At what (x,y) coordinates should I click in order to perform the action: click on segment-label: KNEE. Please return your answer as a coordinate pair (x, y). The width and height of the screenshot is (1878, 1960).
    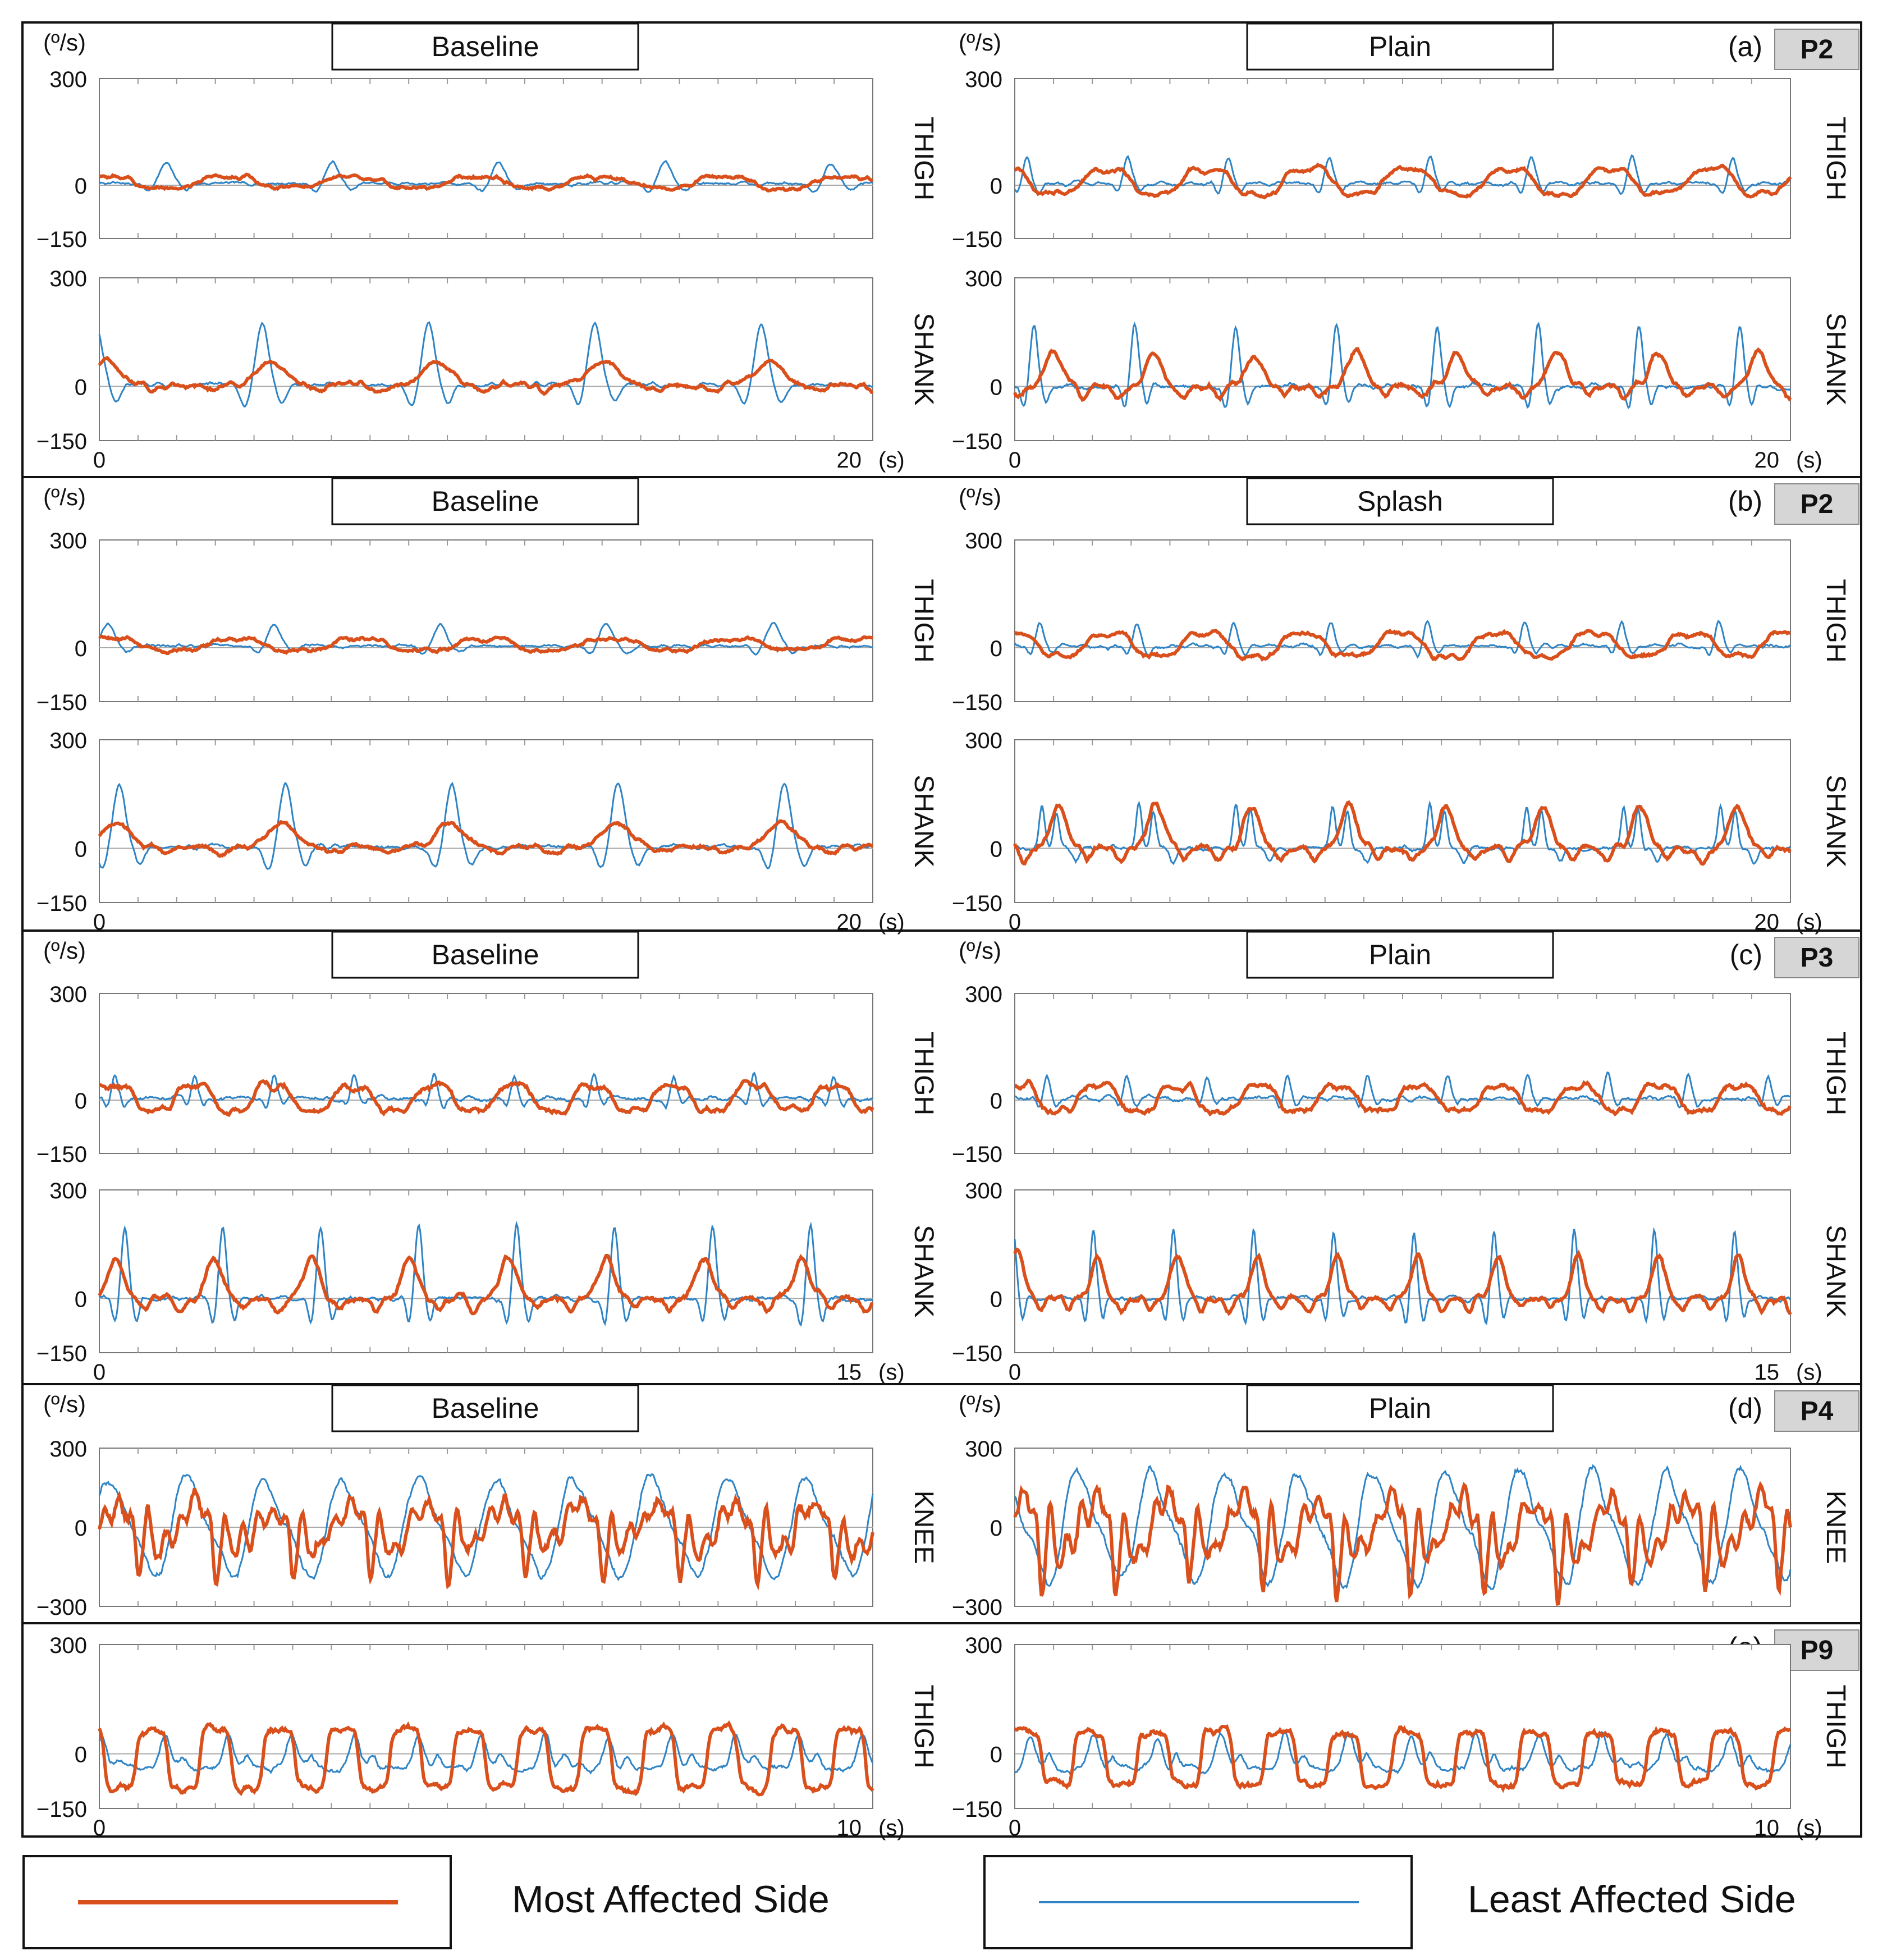
    Looking at the image, I should click on (923, 1528).